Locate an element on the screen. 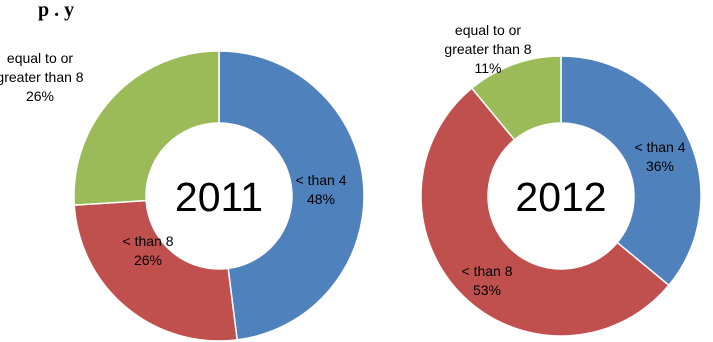  donut-center-year: 2011 is located at coordinates (219, 197).